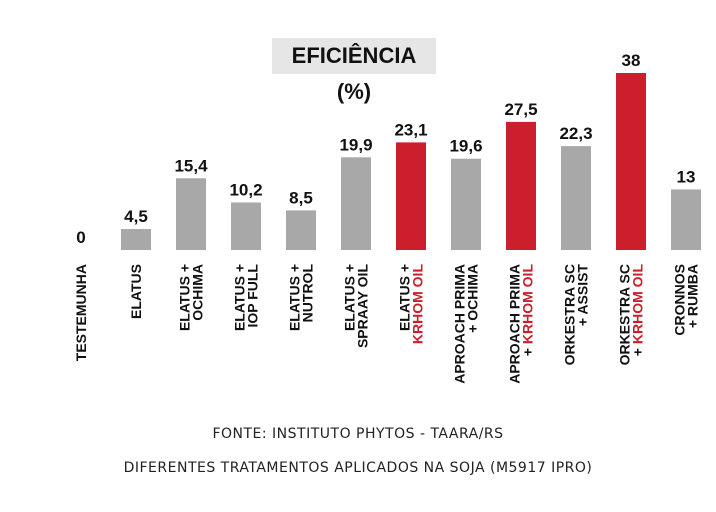  I want to click on data-label: 10,2, so click(245, 189).